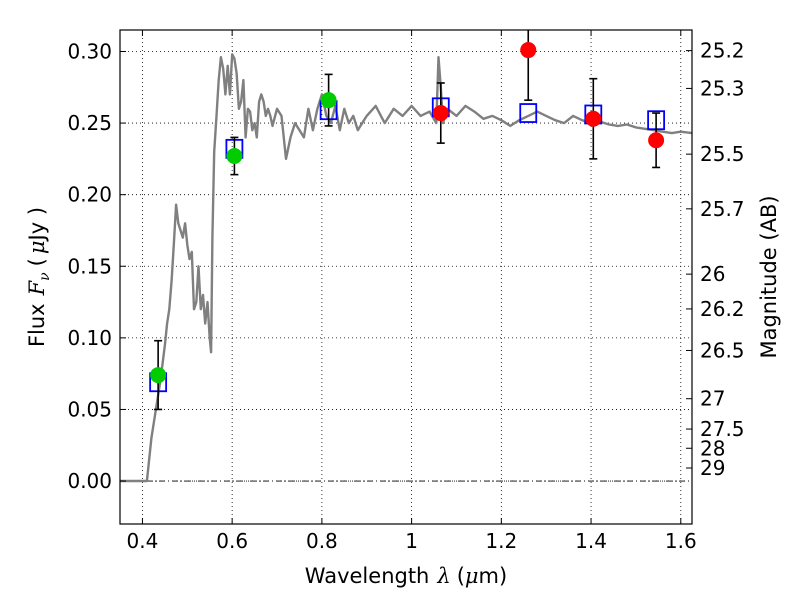 The image size is (800, 600). I want to click on x-tick-label: 0.4, so click(143, 541).